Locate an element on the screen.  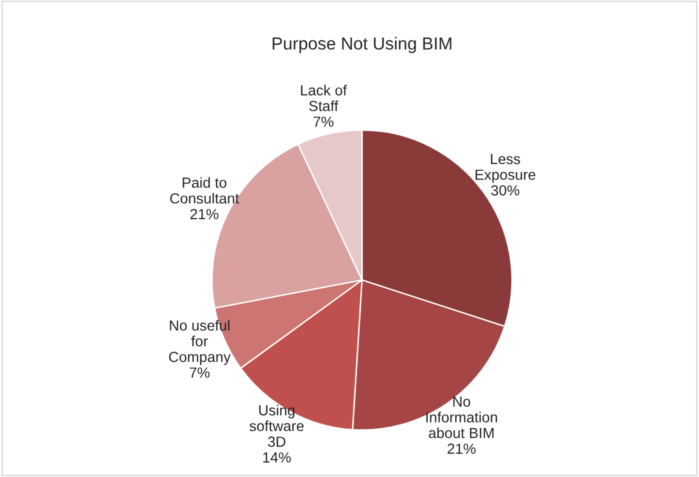
data-label: 14% is located at coordinates (277, 457).